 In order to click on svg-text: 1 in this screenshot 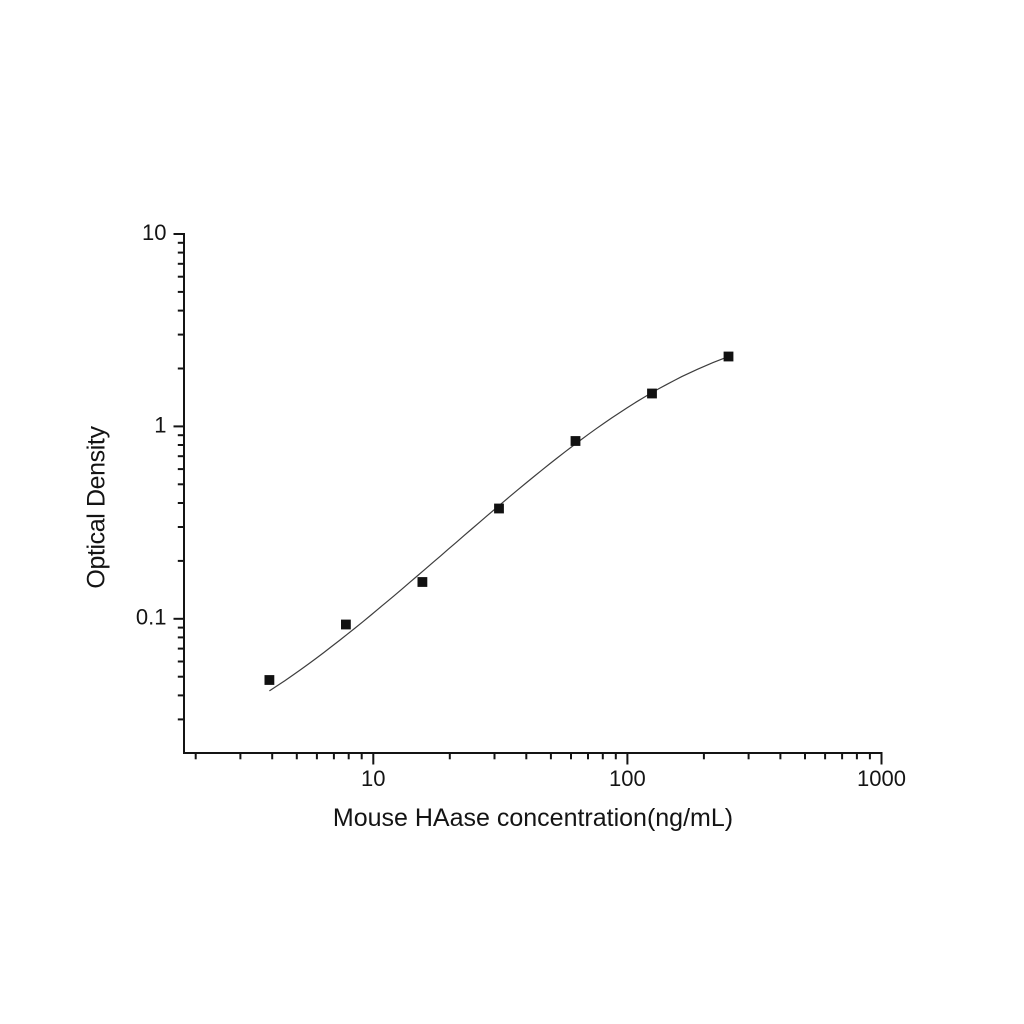, I will do `click(160, 424)`.